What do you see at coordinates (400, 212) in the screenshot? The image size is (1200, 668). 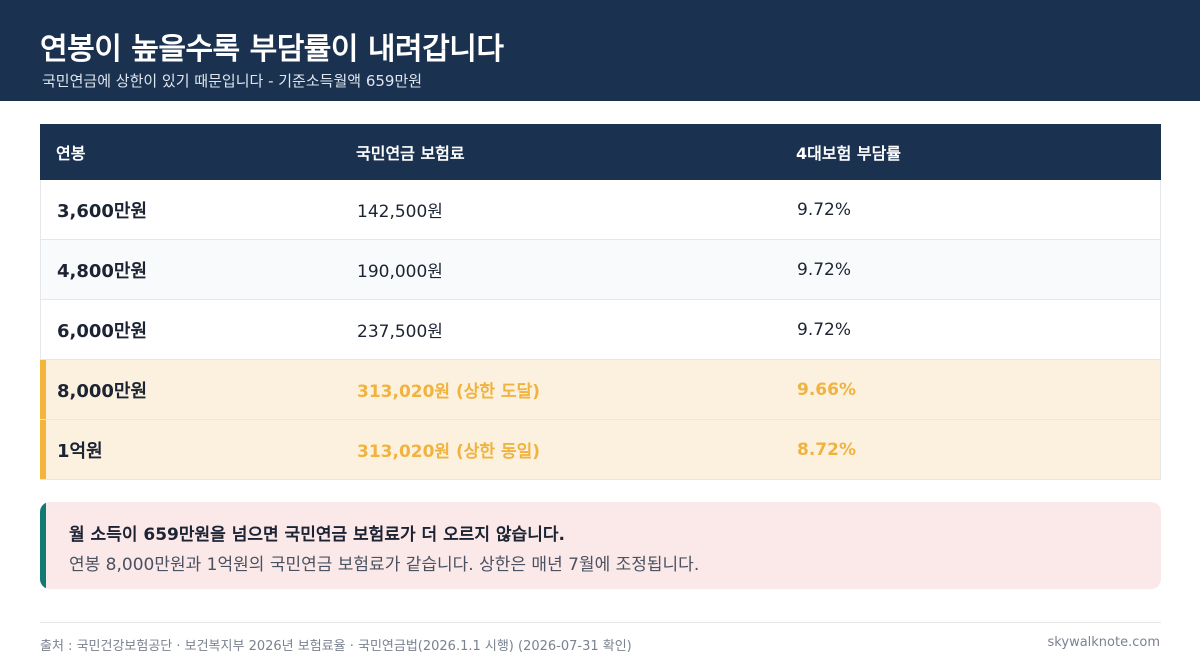 I see `pension-cell: 142,500원` at bounding box center [400, 212].